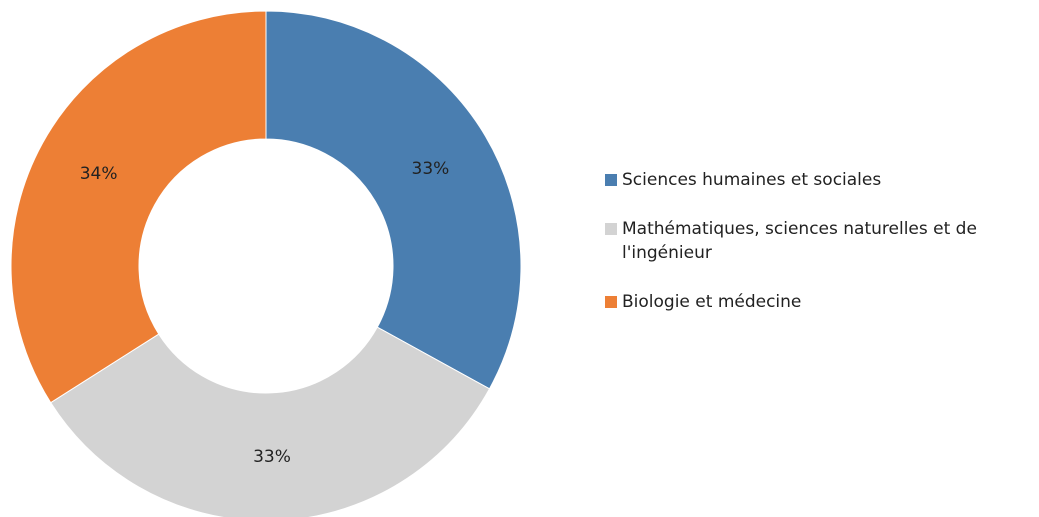 The height and width of the screenshot is (517, 1039). What do you see at coordinates (99, 174) in the screenshot?
I see `data-label: 34%` at bounding box center [99, 174].